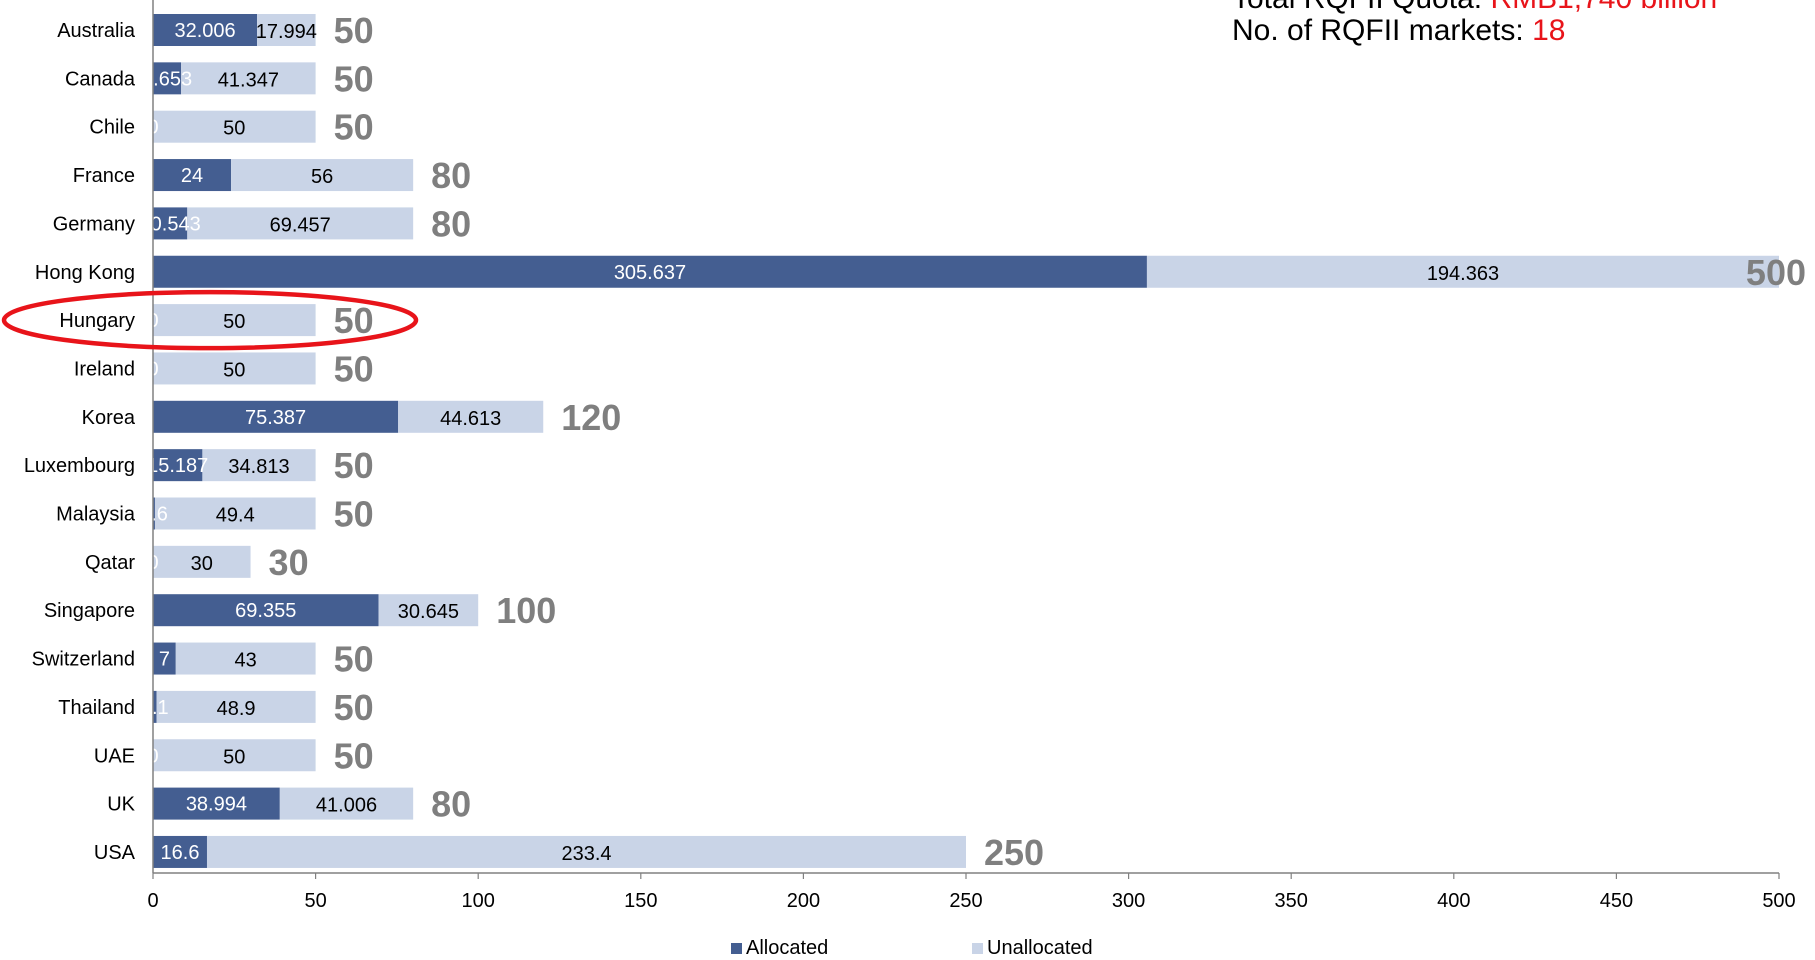 The width and height of the screenshot is (1815, 960). Describe the element at coordinates (1453, 901) in the screenshot. I see `x-tick-label-400: 400` at that location.